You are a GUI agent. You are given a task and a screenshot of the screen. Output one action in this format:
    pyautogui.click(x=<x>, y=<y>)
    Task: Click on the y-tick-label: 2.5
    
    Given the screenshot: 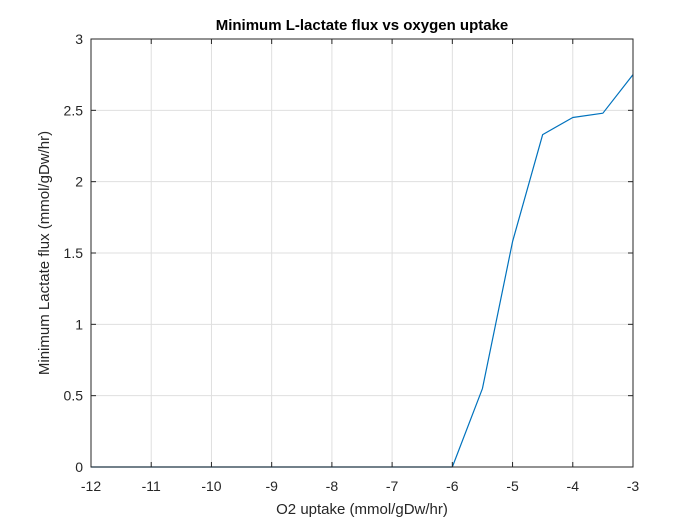 What is the action you would take?
    pyautogui.click(x=74, y=110)
    